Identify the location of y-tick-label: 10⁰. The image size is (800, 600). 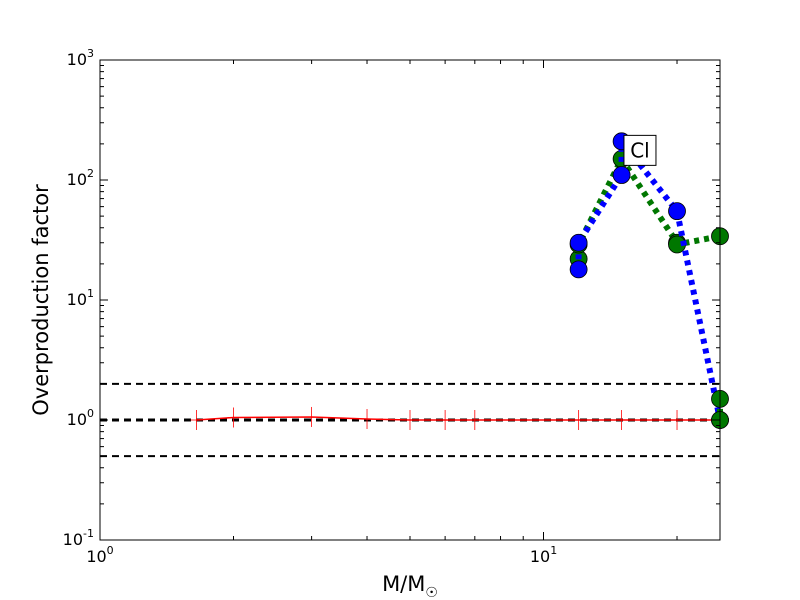
(80, 418).